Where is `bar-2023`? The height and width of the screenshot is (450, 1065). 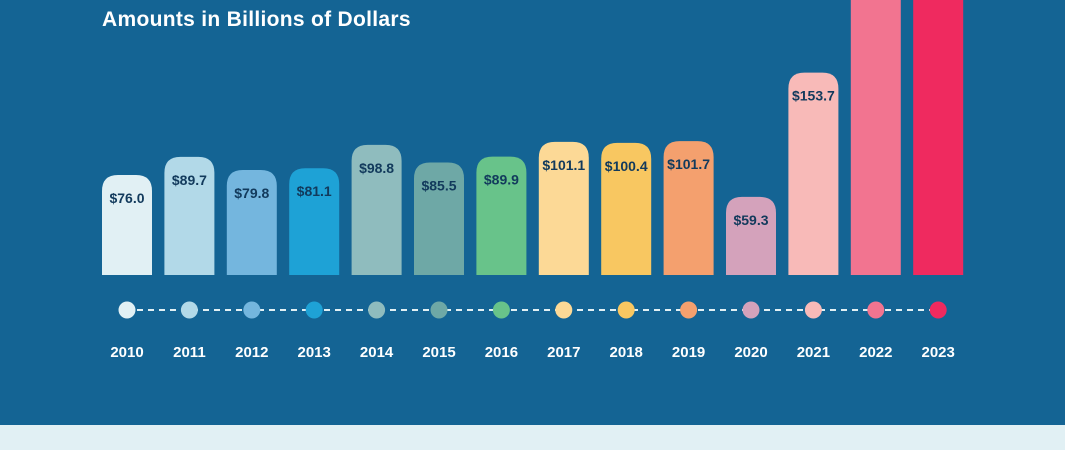
bar-2023 is located at coordinates (938, 137).